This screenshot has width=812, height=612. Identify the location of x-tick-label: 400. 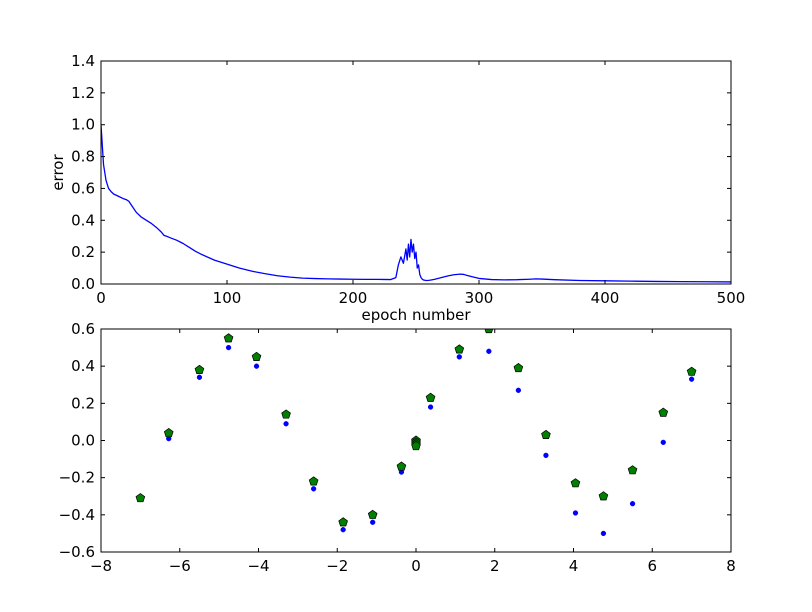
(605, 298).